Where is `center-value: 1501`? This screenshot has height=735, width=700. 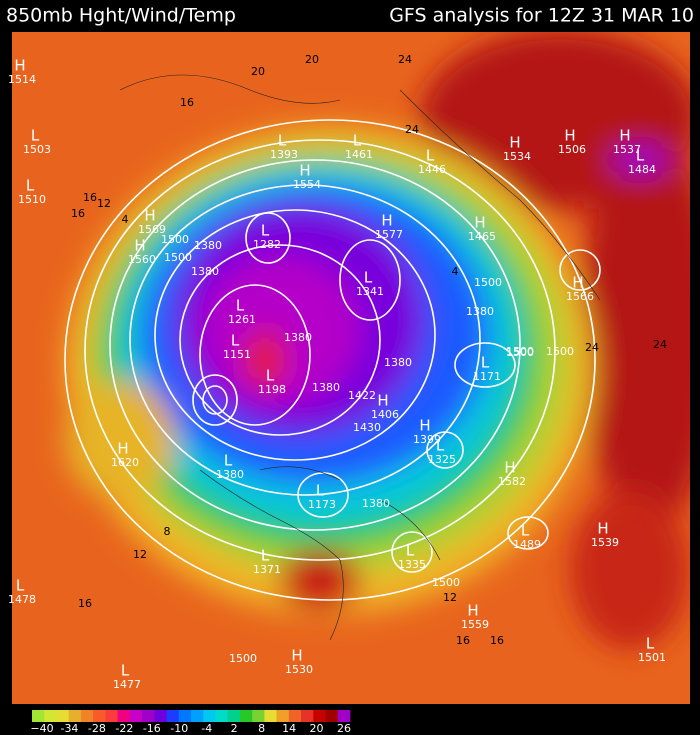 center-value: 1501 is located at coordinates (652, 657).